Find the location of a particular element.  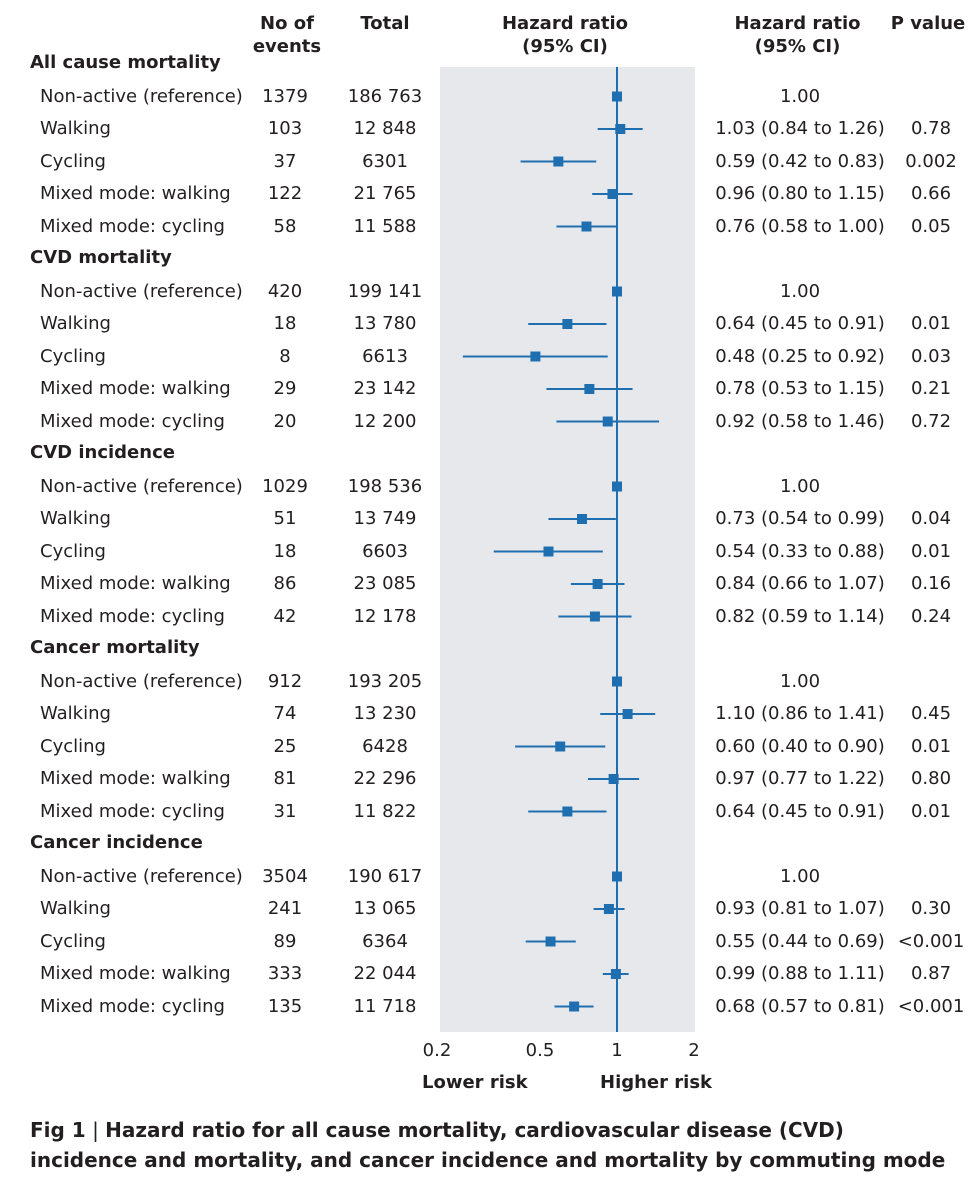

row-hazard-ratio-text: 1.10 (0.86 to 1.41) is located at coordinates (800, 713).